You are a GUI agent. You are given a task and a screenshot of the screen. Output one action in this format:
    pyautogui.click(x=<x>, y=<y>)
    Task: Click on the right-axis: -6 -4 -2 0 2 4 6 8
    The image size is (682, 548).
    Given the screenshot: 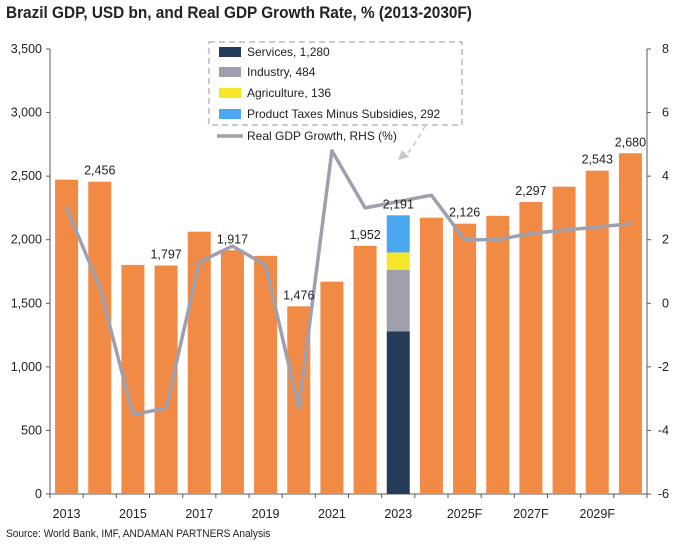 What is the action you would take?
    pyautogui.click(x=657, y=271)
    